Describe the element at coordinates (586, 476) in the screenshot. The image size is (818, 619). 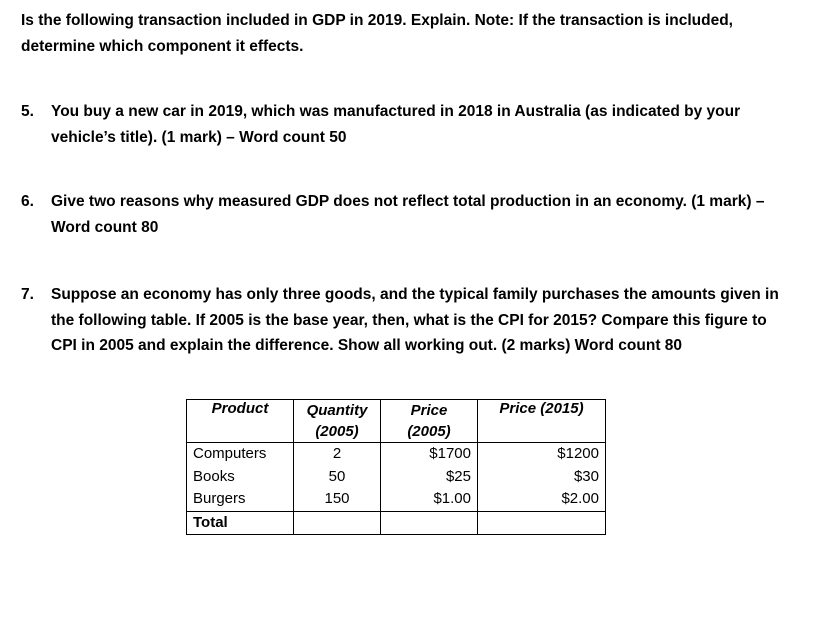
I see `price-2015-value: $30` at that location.